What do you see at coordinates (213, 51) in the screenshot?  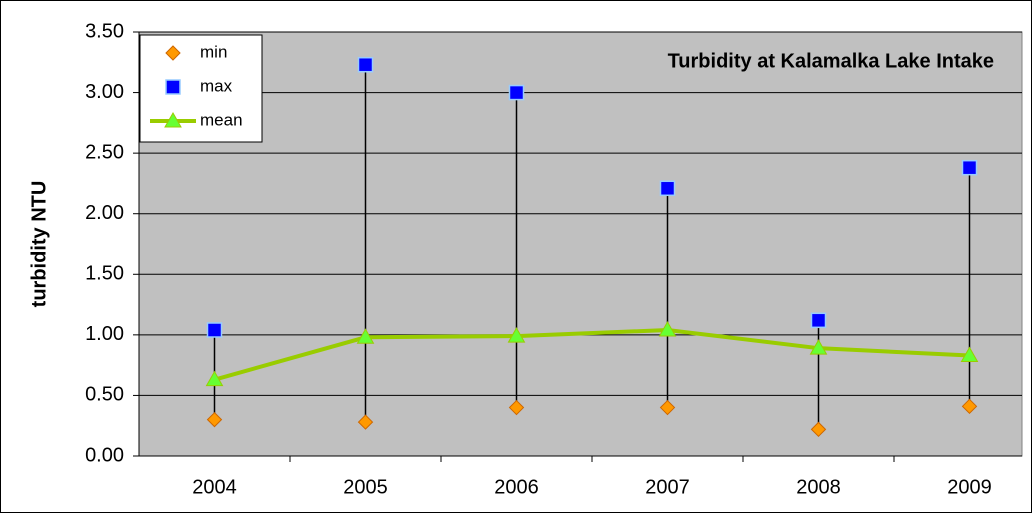 I see `legend-label: min` at bounding box center [213, 51].